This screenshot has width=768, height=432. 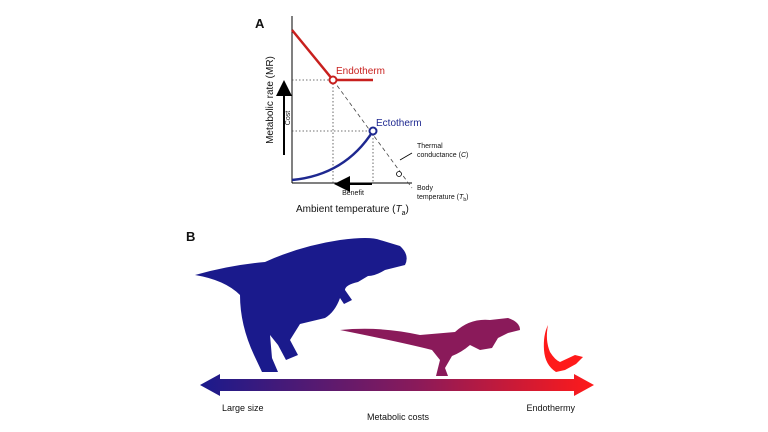 I want to click on text: Body, so click(x=425, y=188).